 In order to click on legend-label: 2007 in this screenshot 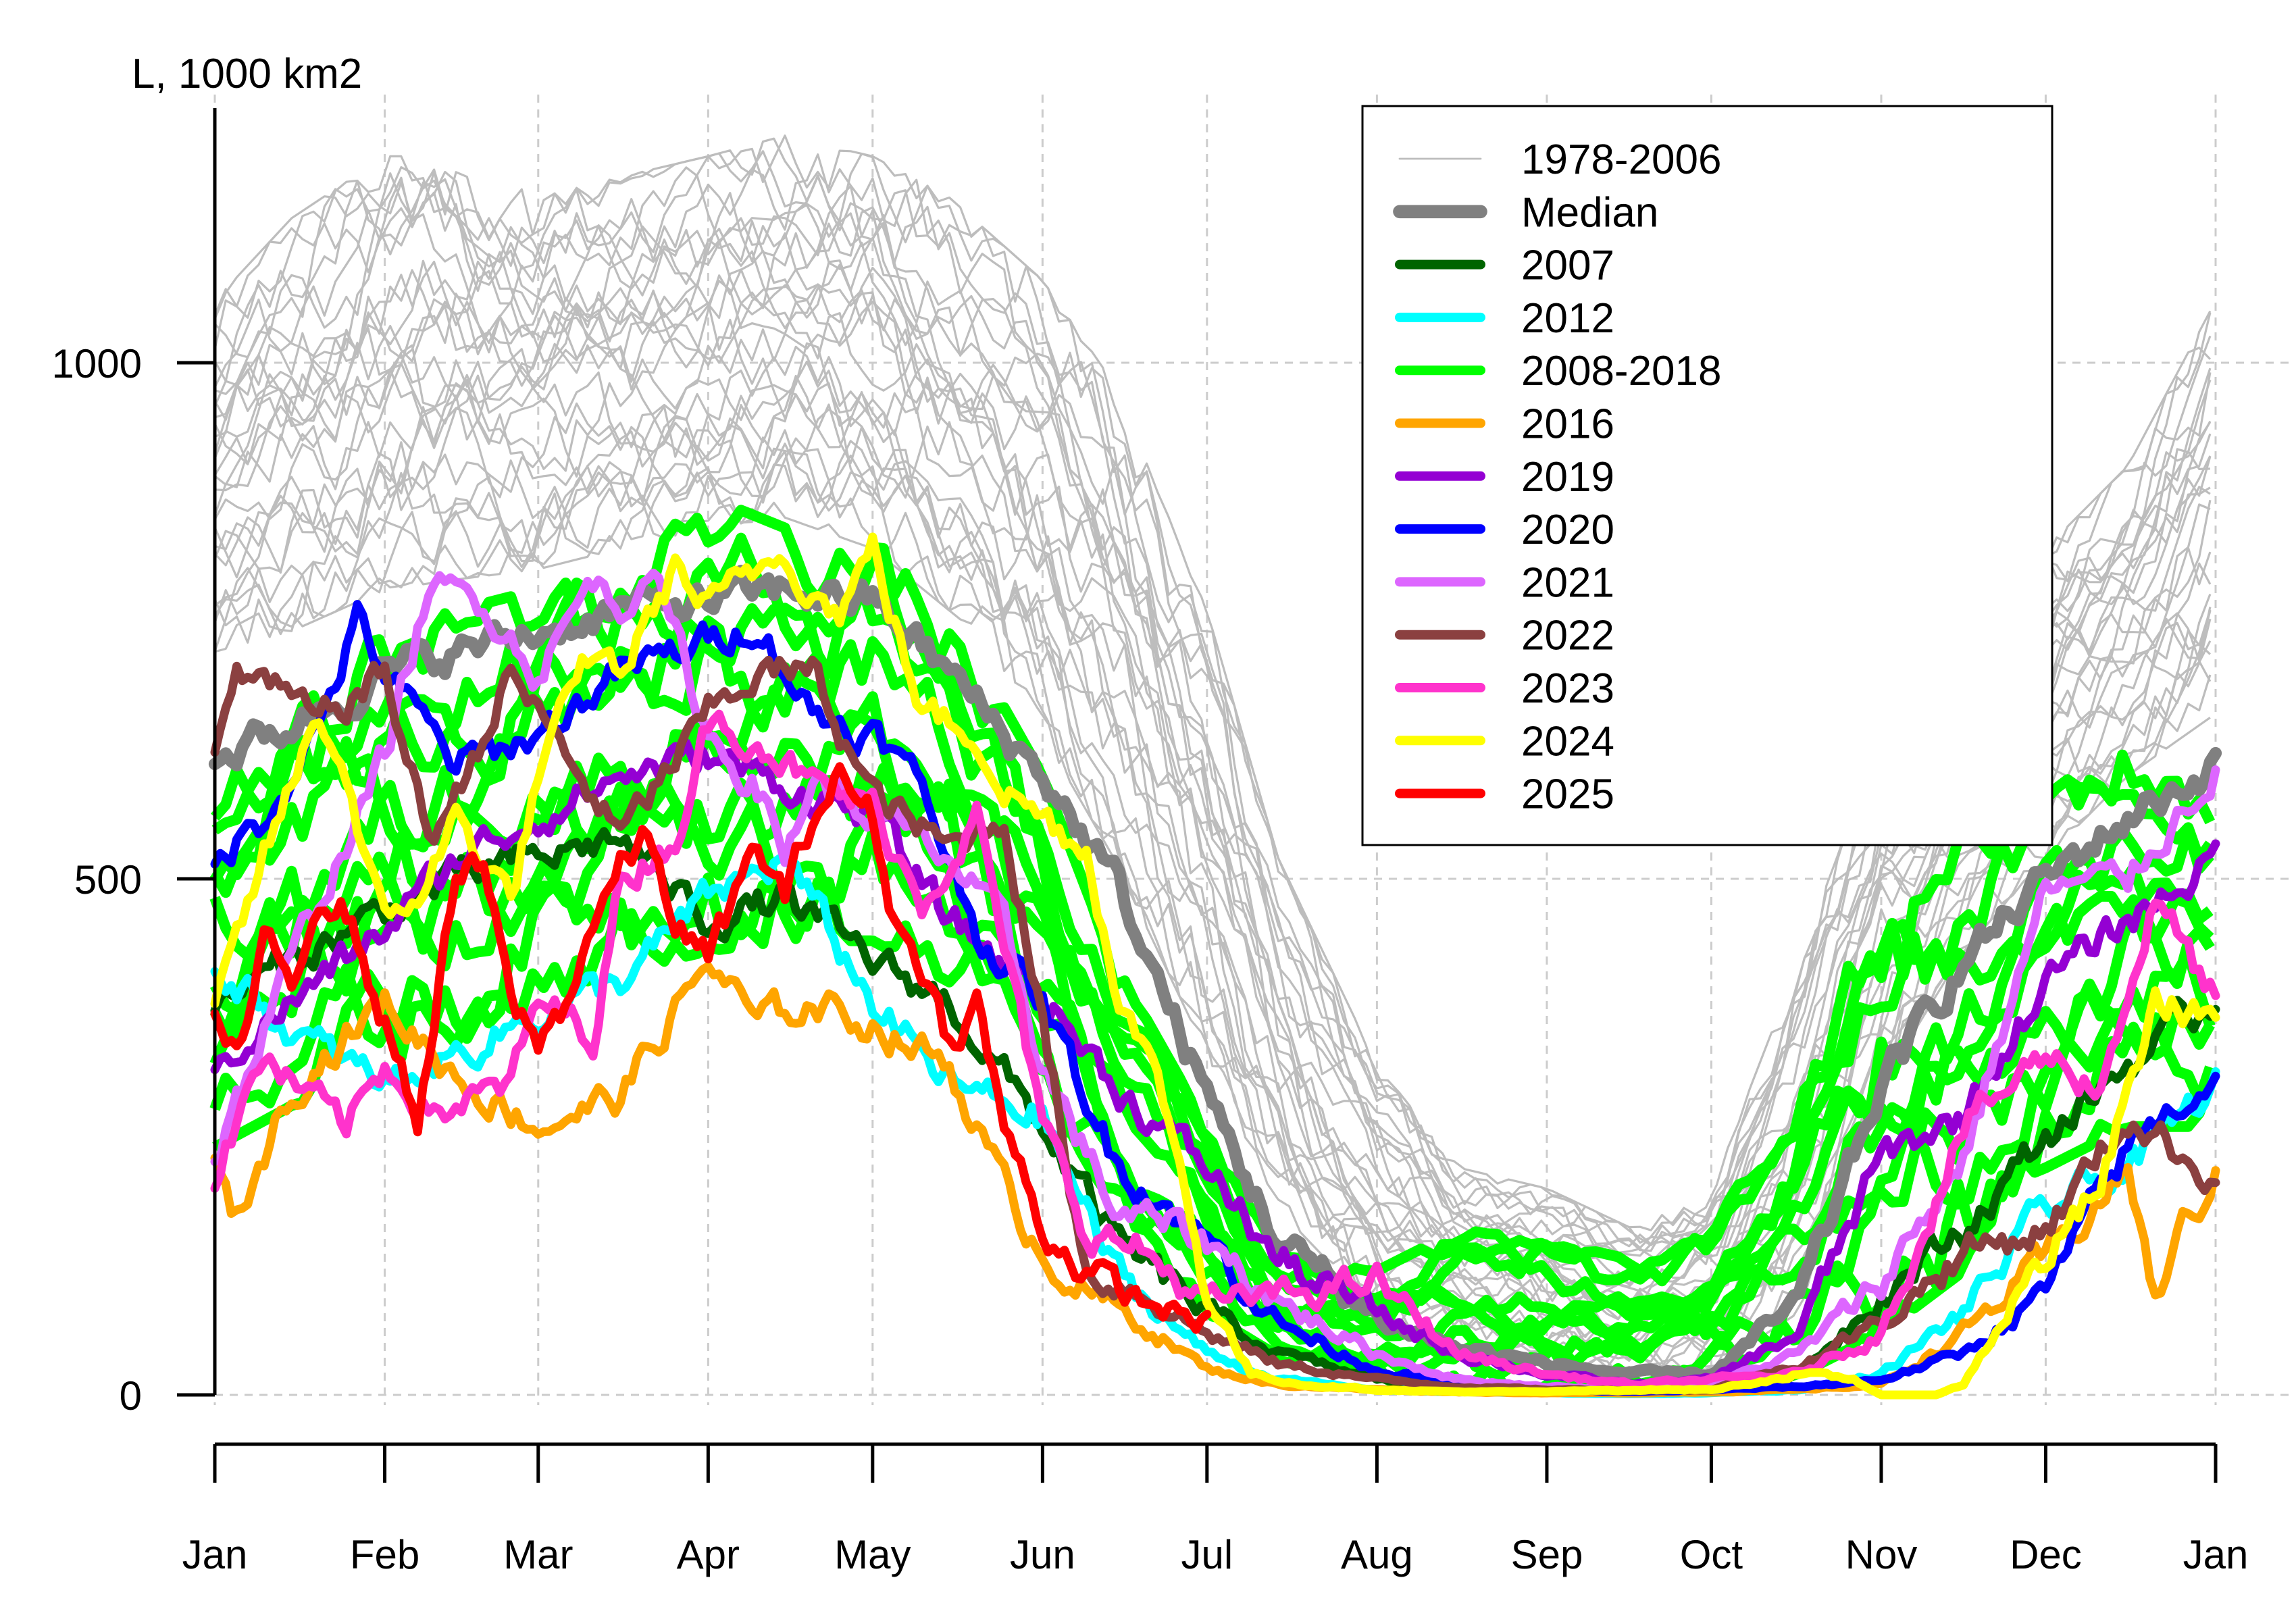, I will do `click(1567, 266)`.